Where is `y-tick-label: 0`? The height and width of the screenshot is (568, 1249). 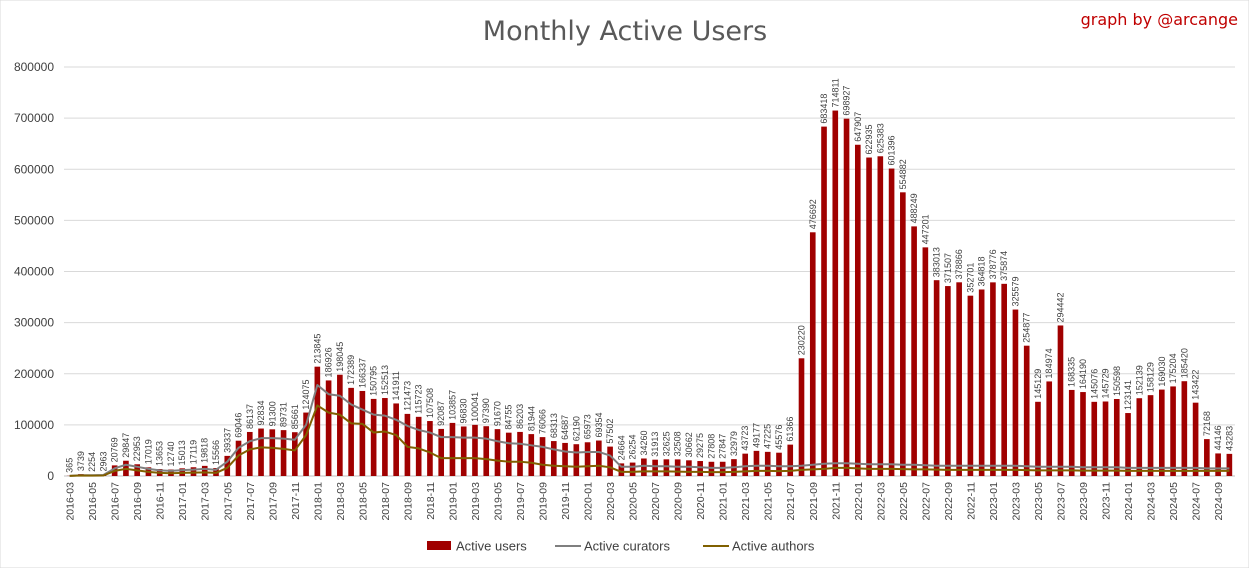 y-tick-label: 0 is located at coordinates (50, 476).